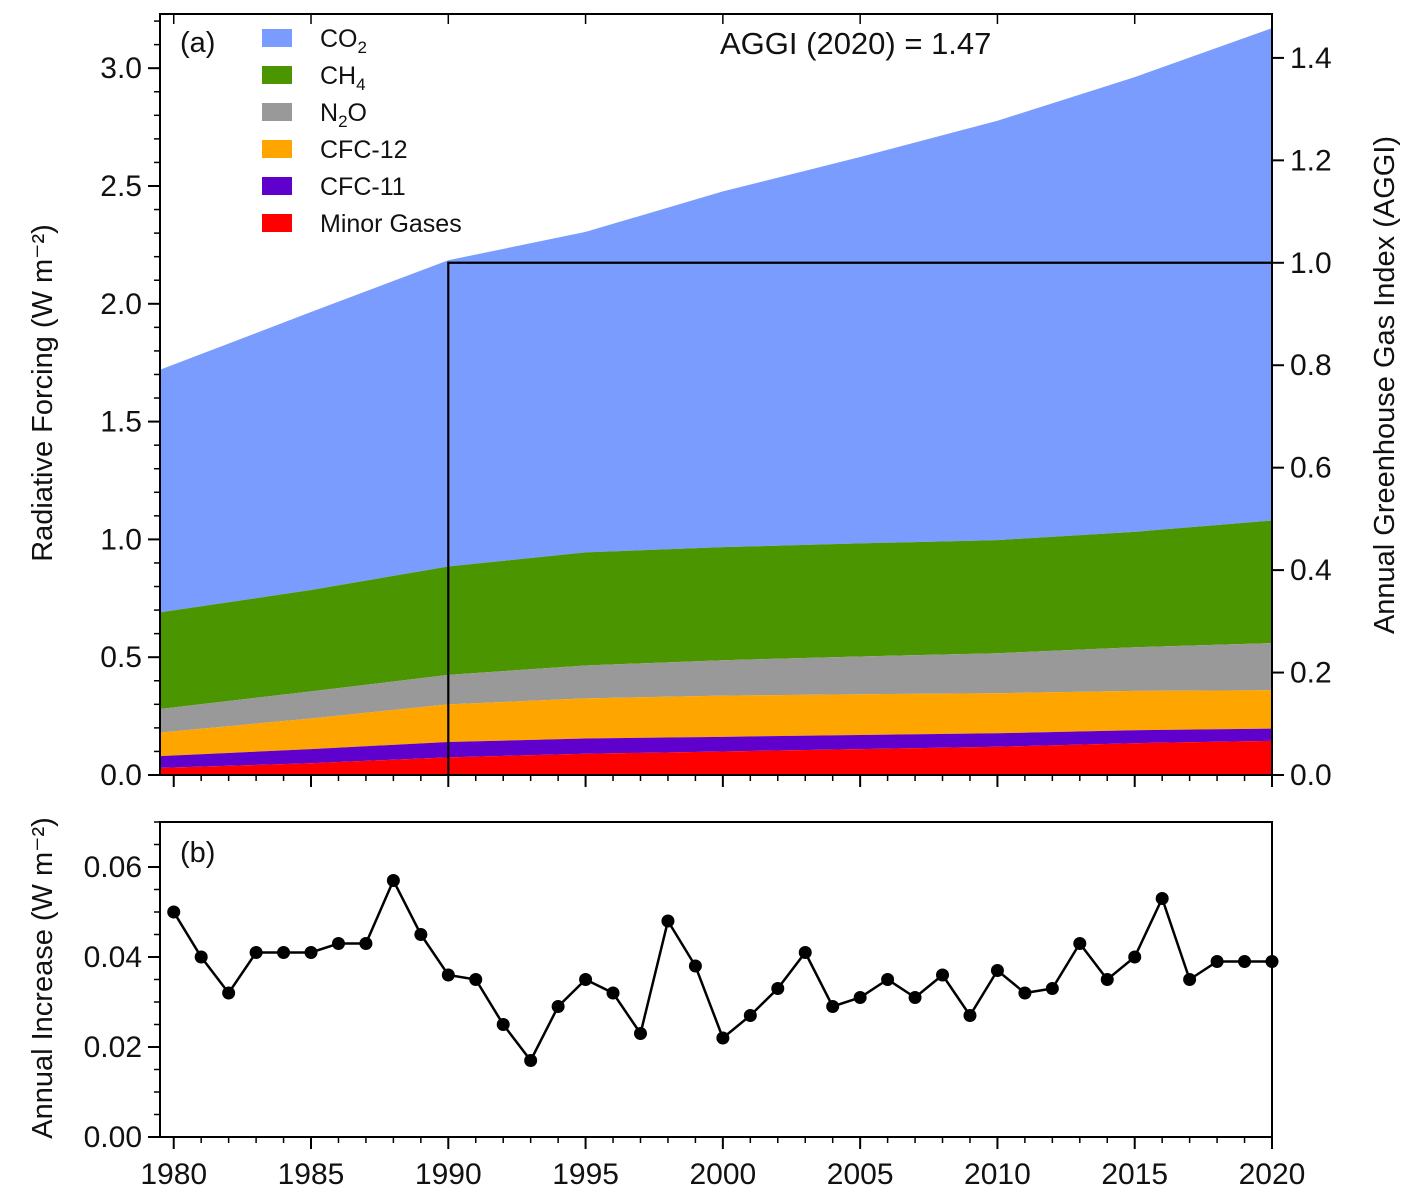  Describe the element at coordinates (43, 978) in the screenshot. I see `y-axis-title-bottom: Annual Increase (W m⁻²)` at that location.